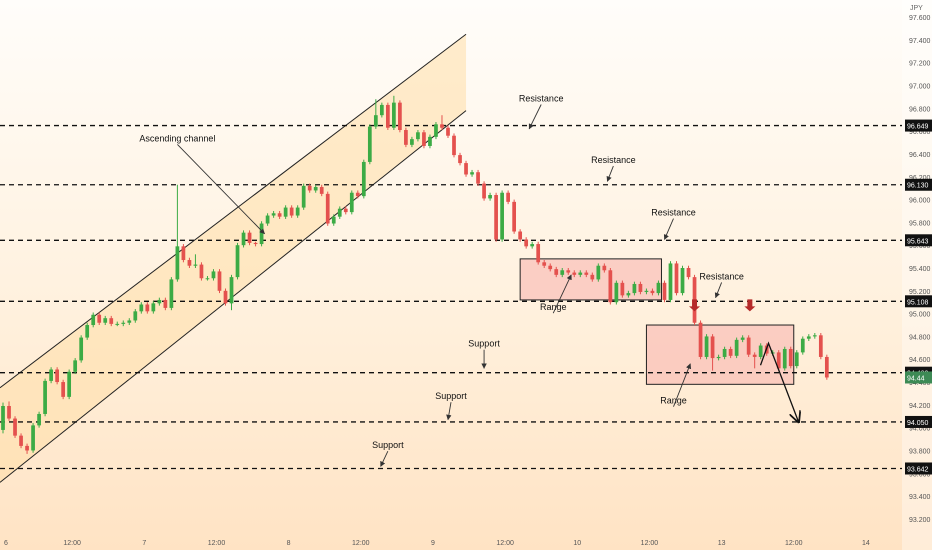 This screenshot has height=555, width=932. I want to click on y-tick-label: 95.800, so click(920, 223).